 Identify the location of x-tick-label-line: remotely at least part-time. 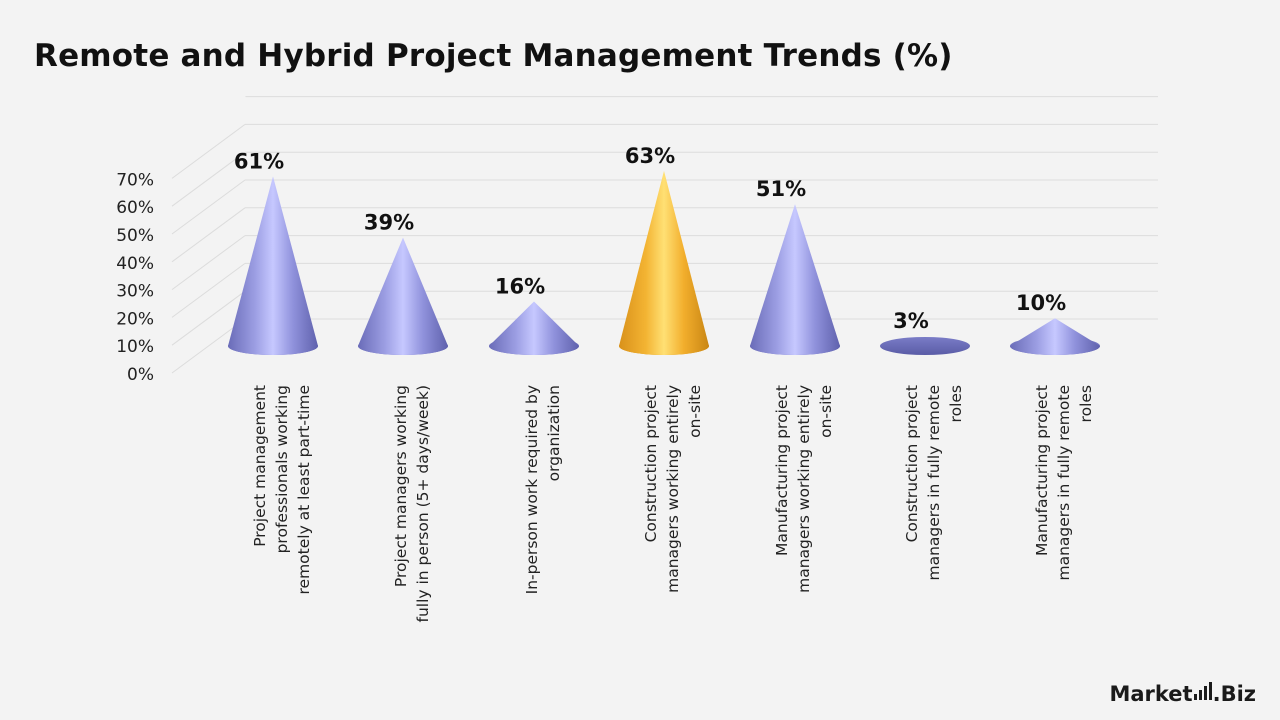
(304, 490).